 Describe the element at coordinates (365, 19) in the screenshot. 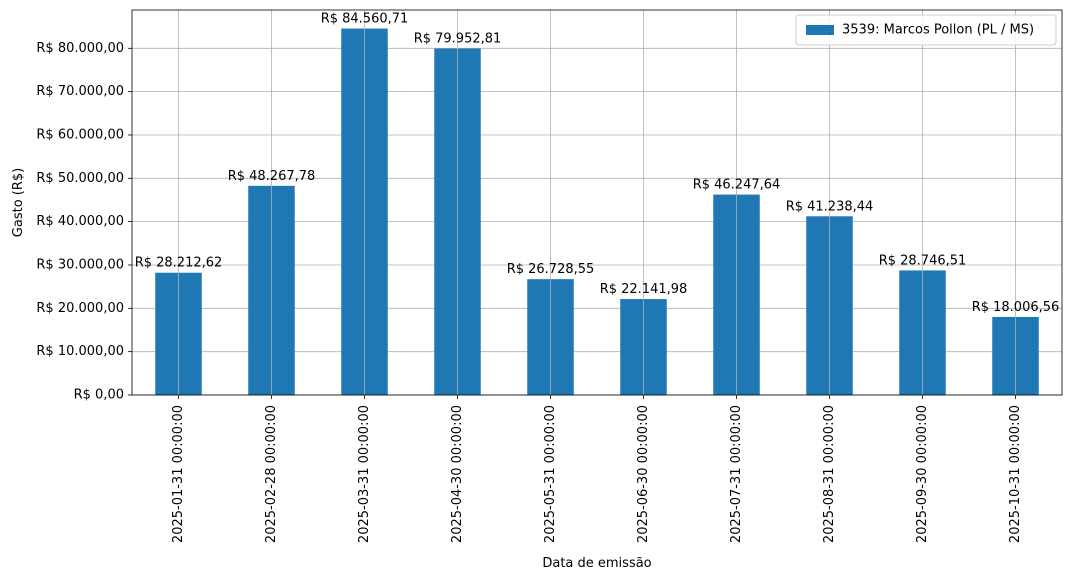

I see `bar-value-label: R$ 84.560,71` at that location.